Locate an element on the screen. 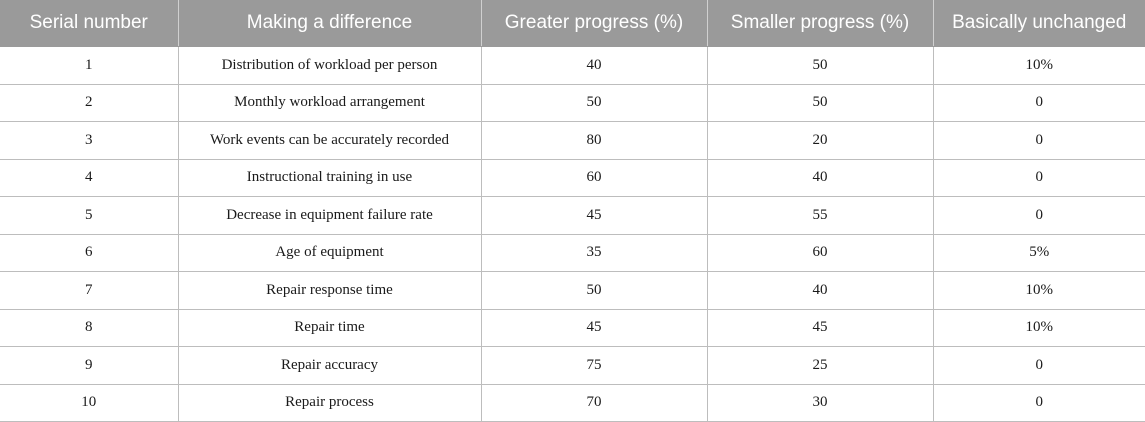  table-row: 8 Repair time 45 45 10% is located at coordinates (572, 328).